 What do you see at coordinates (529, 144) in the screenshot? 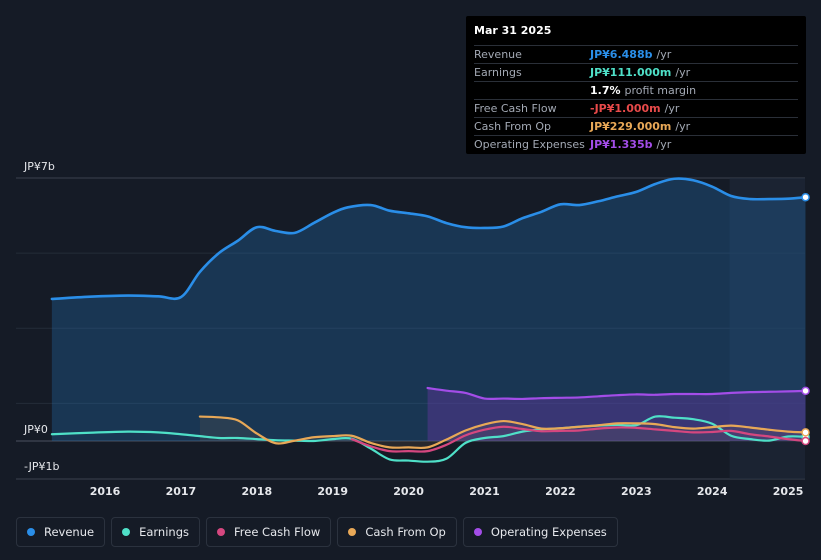
I see `tooltip-row-label: Operating Expenses` at bounding box center [529, 144].